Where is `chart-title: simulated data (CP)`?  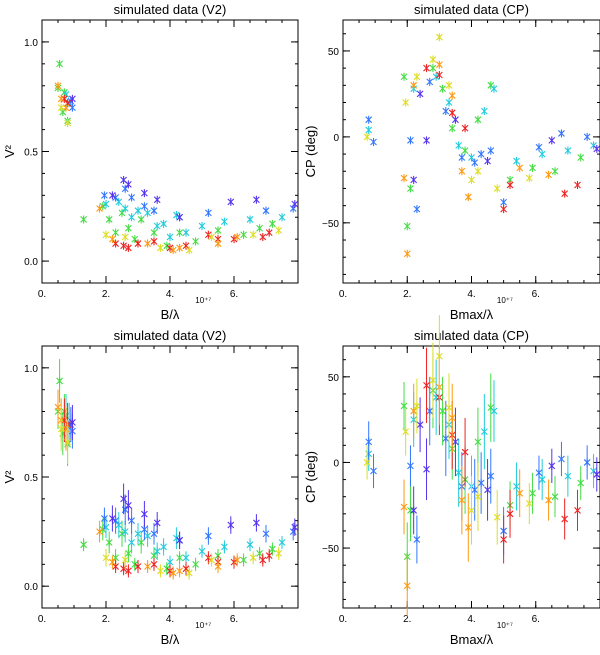
chart-title: simulated data (CP) is located at coordinates (471, 335).